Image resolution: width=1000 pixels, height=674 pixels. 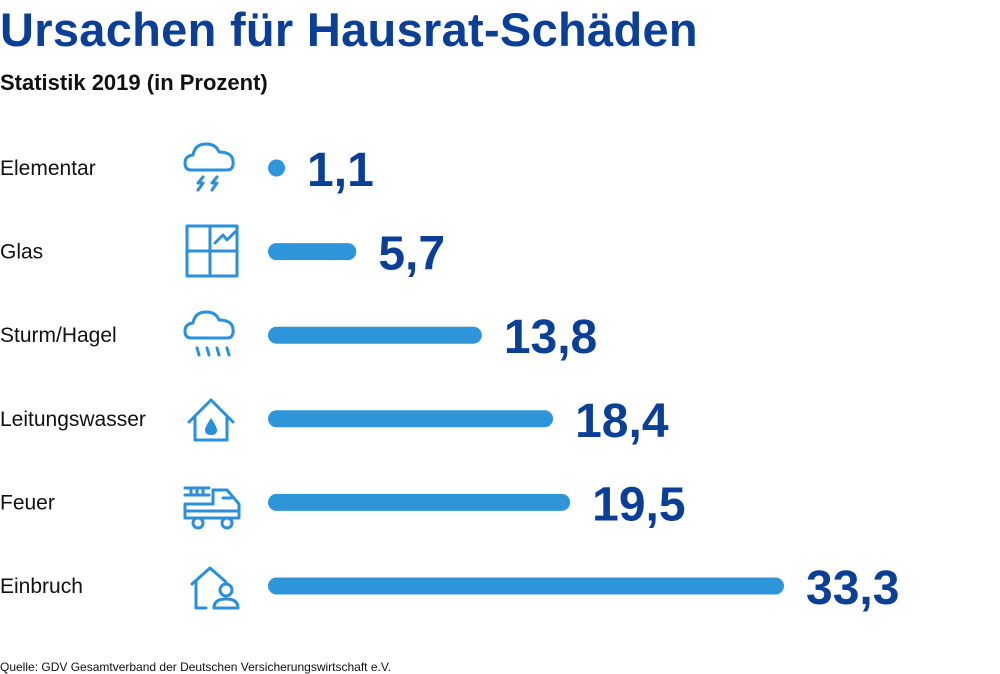 I want to click on category-label: Einbruch, so click(x=41, y=586).